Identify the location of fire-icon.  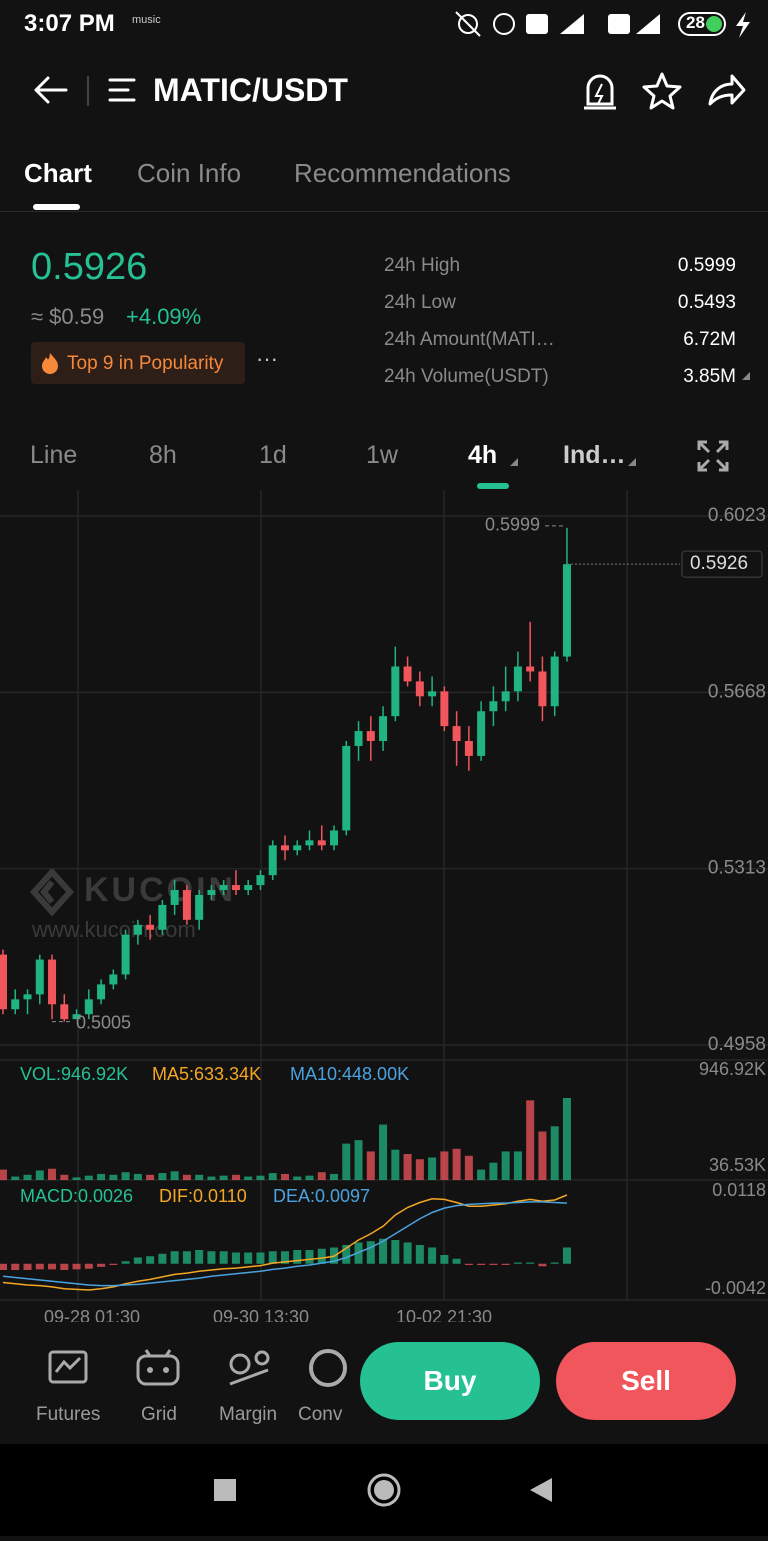
(50, 363).